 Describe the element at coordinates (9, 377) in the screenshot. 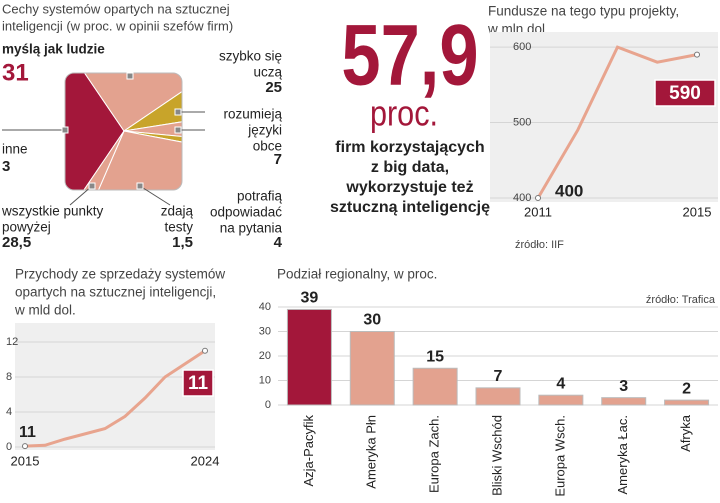

I see `y-tick-label: 8` at that location.